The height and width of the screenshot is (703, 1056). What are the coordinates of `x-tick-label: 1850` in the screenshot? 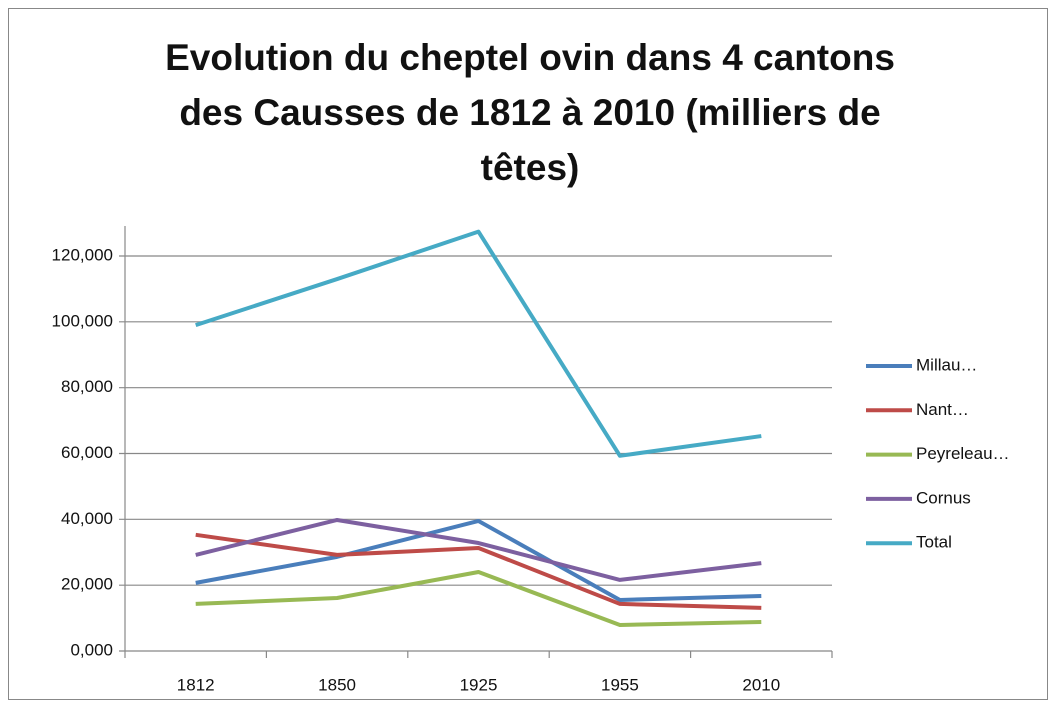 It's located at (337, 684).